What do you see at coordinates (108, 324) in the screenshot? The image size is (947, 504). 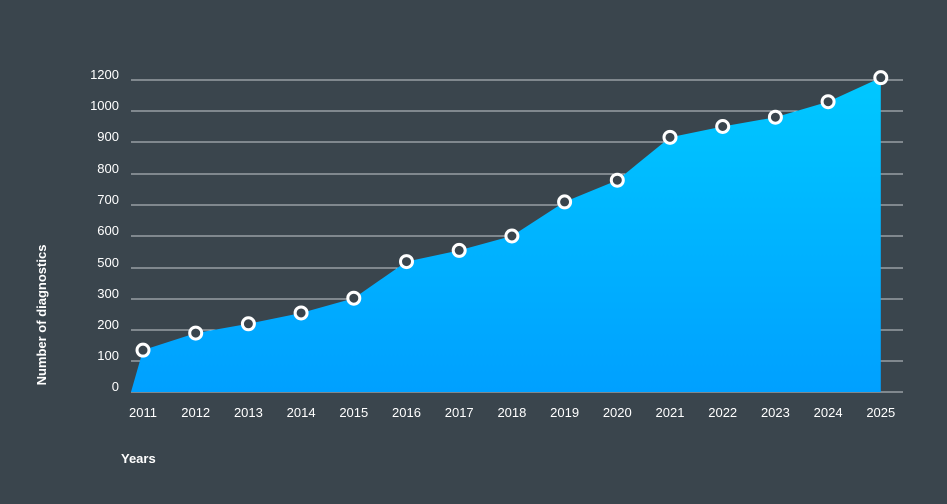 I see `y-tick-label: 200` at bounding box center [108, 324].